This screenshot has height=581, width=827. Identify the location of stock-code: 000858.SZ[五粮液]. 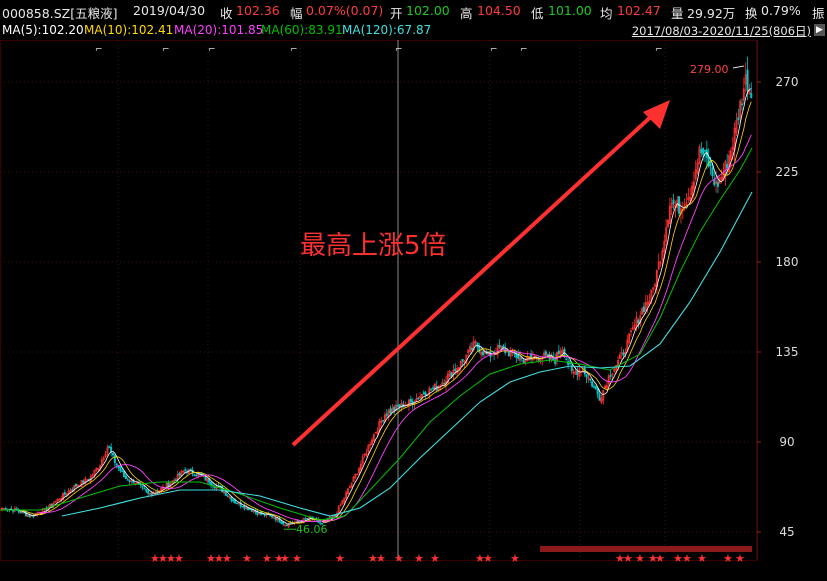
(60, 13).